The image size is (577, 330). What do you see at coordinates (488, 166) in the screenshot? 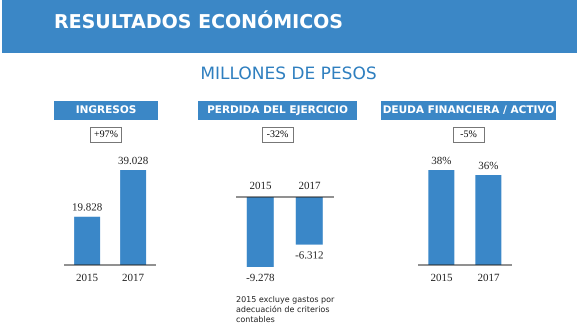
I see `data-label: 36%` at bounding box center [488, 166].